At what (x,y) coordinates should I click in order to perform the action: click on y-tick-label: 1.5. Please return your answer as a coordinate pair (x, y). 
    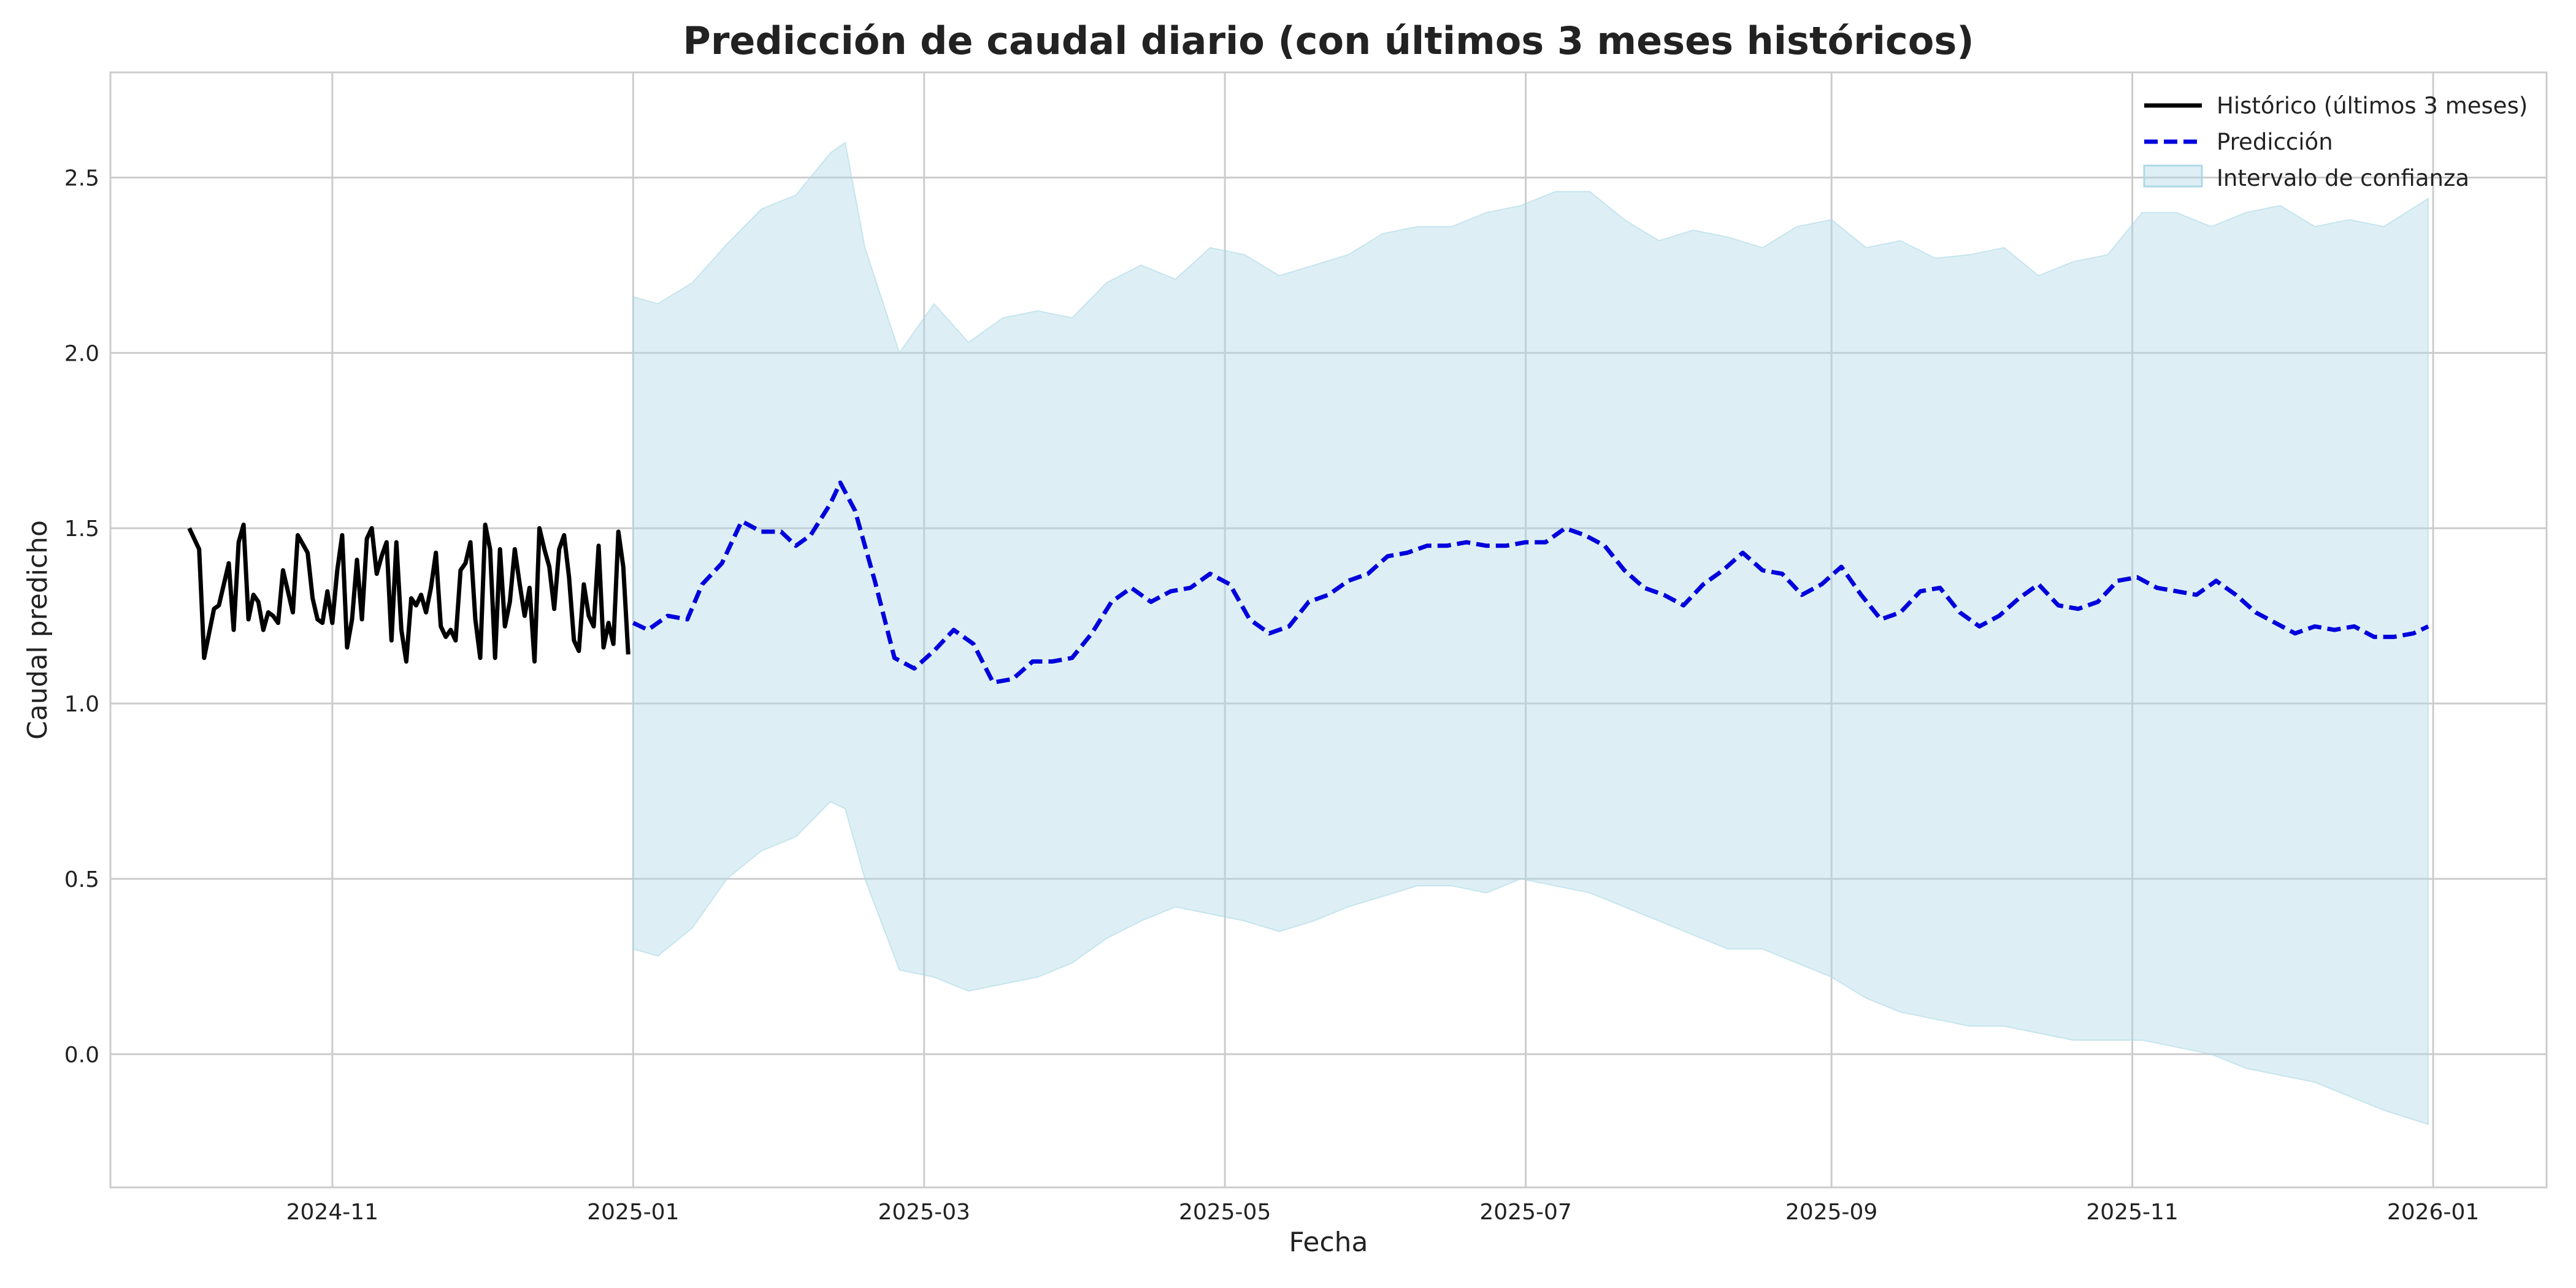
    Looking at the image, I should click on (81, 529).